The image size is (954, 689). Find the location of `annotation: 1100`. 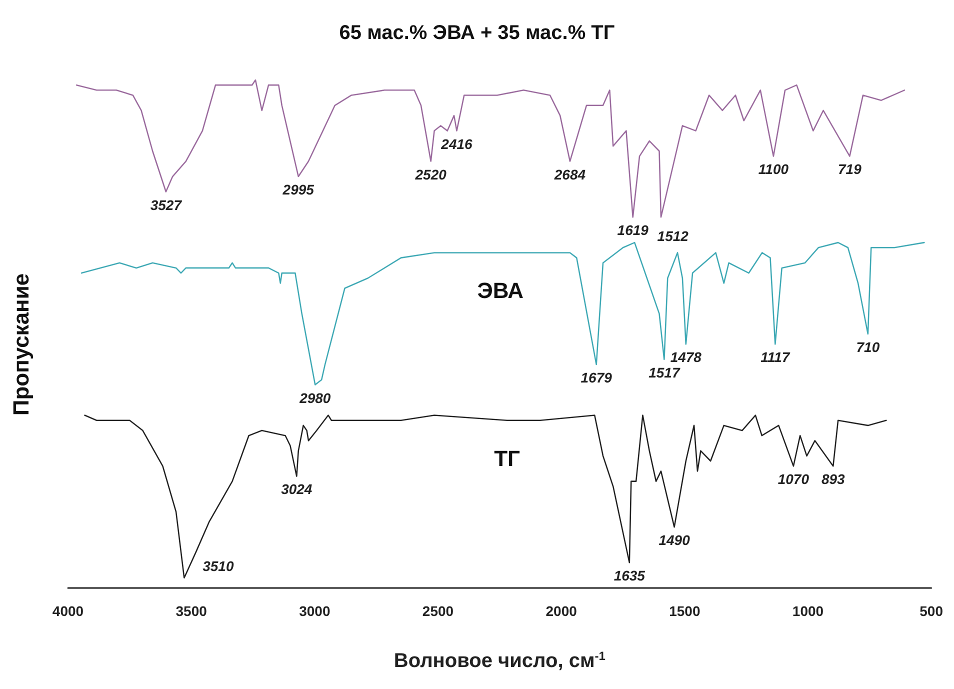

annotation: 1100 is located at coordinates (773, 169).